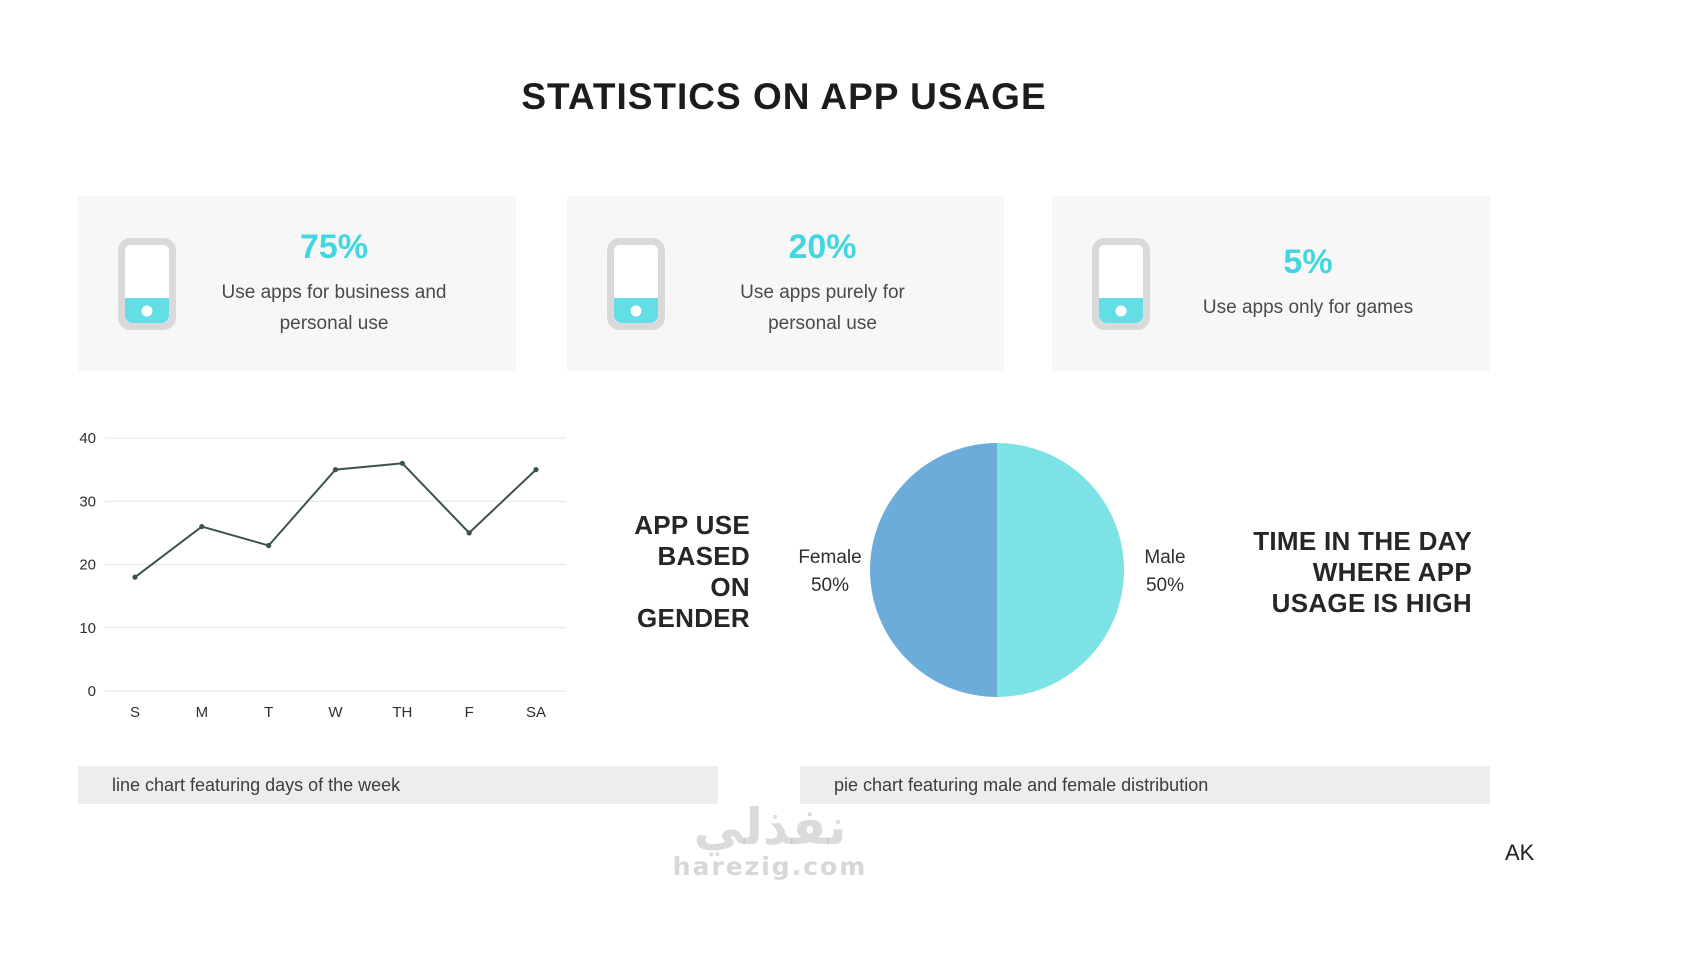 This screenshot has width=1700, height=970. I want to click on pie-chart, so click(997, 570).